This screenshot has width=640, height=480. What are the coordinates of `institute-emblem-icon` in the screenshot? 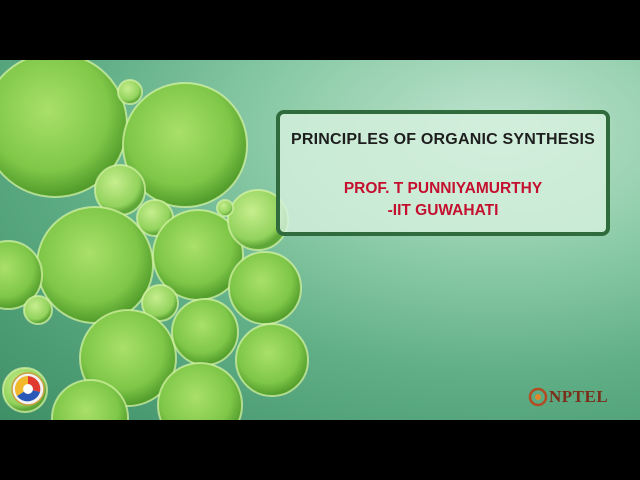 It's located at (28, 389).